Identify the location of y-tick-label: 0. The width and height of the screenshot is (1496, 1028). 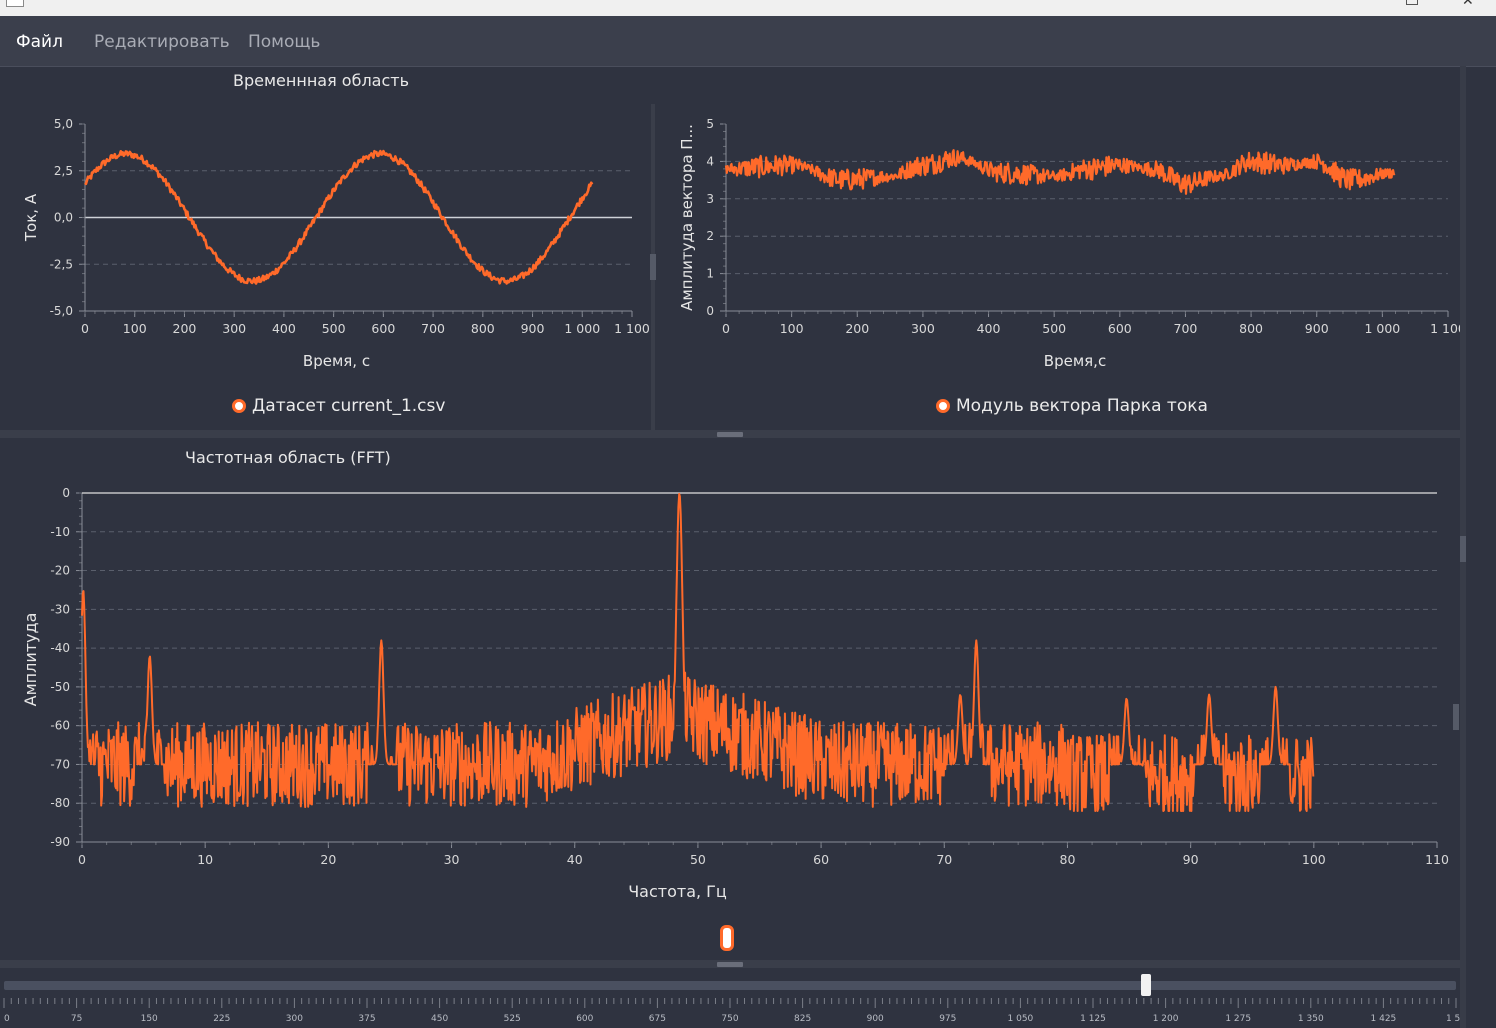
(66, 493).